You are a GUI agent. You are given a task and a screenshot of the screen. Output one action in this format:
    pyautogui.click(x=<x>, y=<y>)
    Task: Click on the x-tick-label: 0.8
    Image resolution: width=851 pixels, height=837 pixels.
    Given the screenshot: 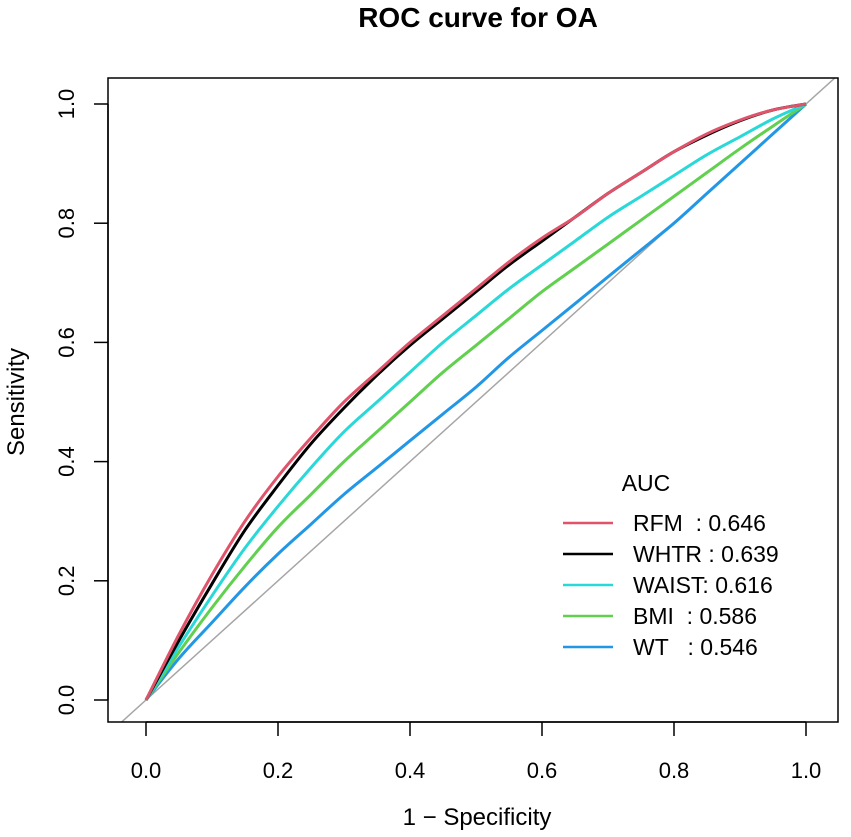 What is the action you would take?
    pyautogui.click(x=674, y=770)
    